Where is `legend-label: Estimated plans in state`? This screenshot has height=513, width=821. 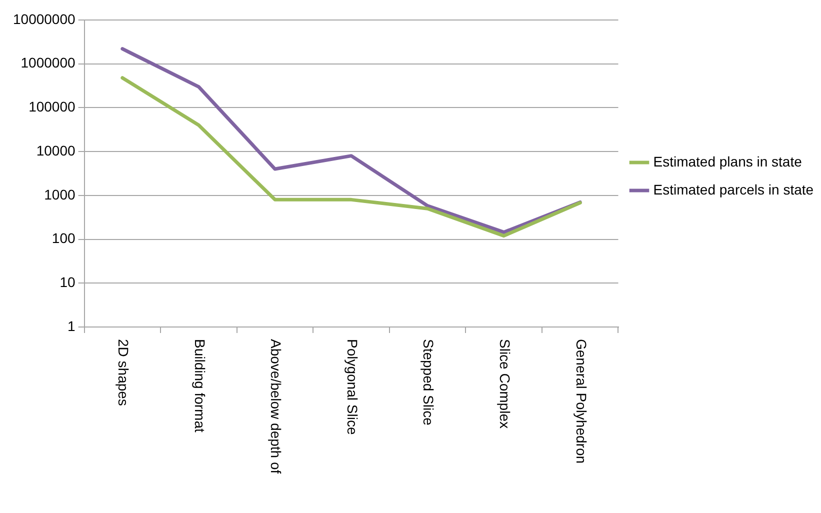
legend-label: Estimated plans in state is located at coordinates (727, 161).